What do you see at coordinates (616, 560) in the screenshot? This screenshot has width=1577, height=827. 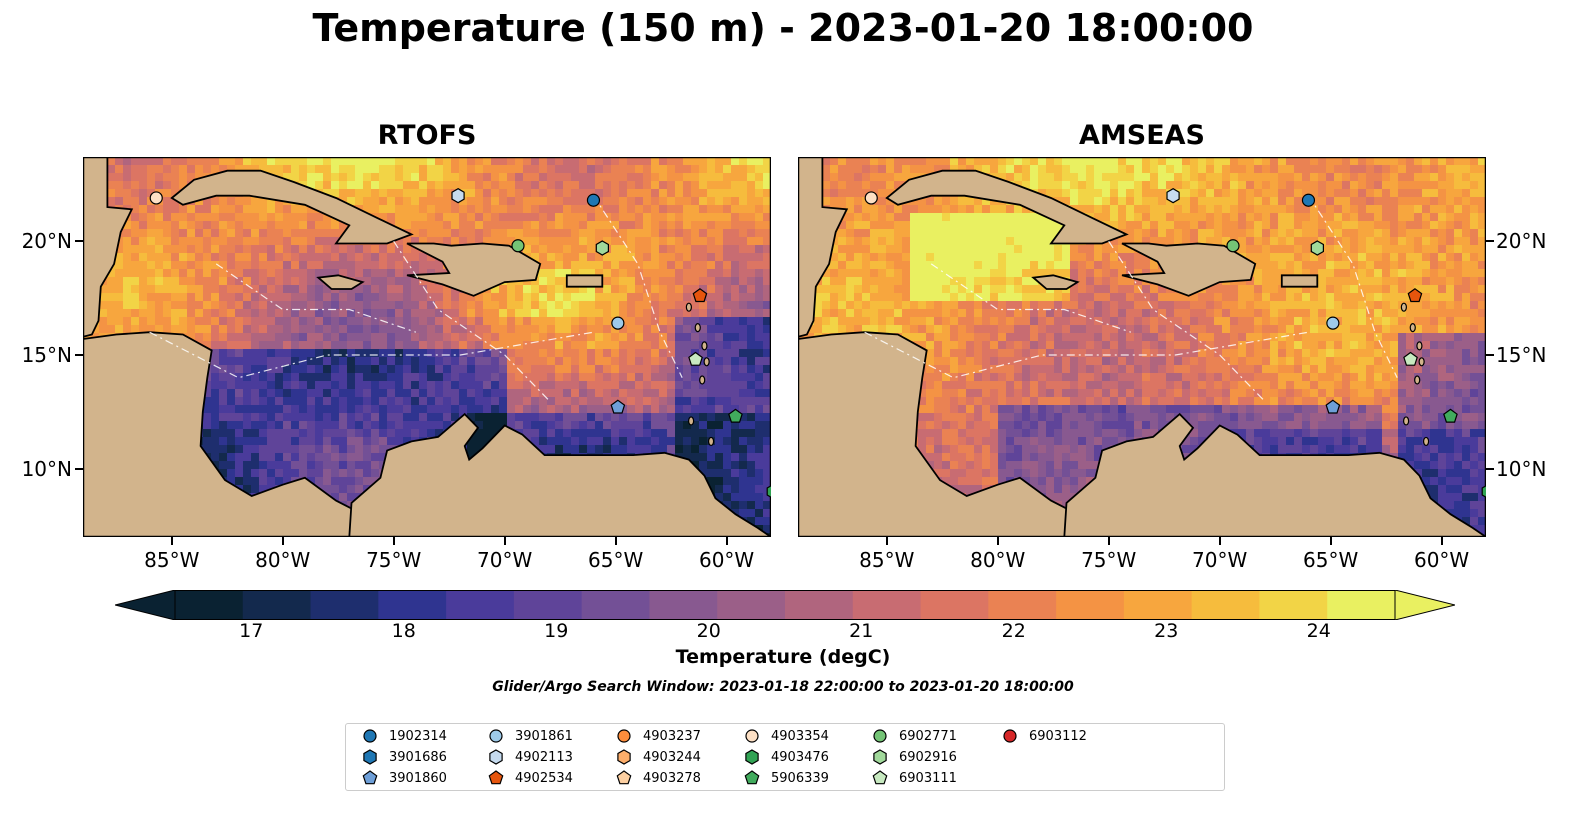 I see `x-tick-label: 65°W` at bounding box center [616, 560].